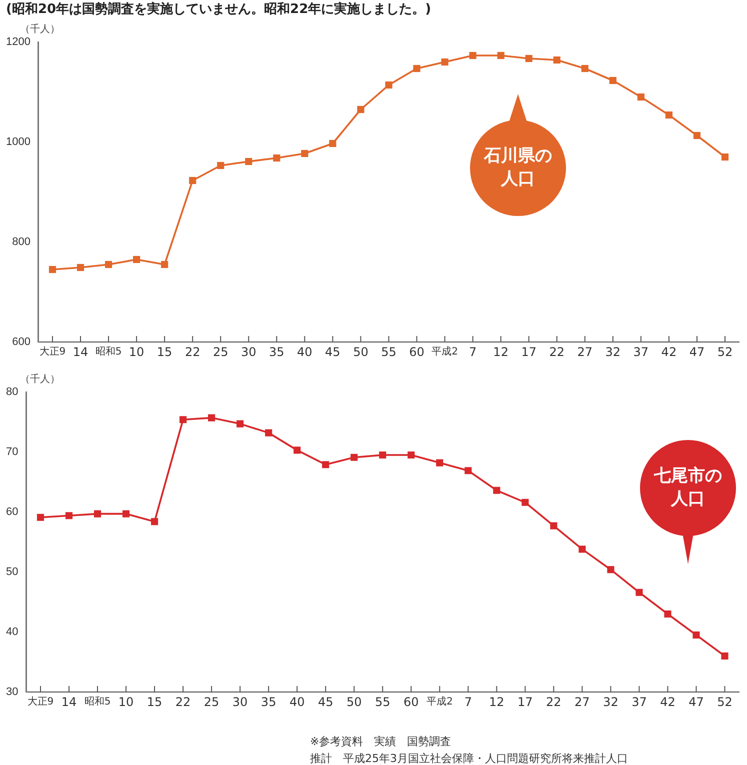 This screenshot has height=765, width=747. What do you see at coordinates (585, 352) in the screenshot?
I see `x-tick-label: 27` at bounding box center [585, 352].